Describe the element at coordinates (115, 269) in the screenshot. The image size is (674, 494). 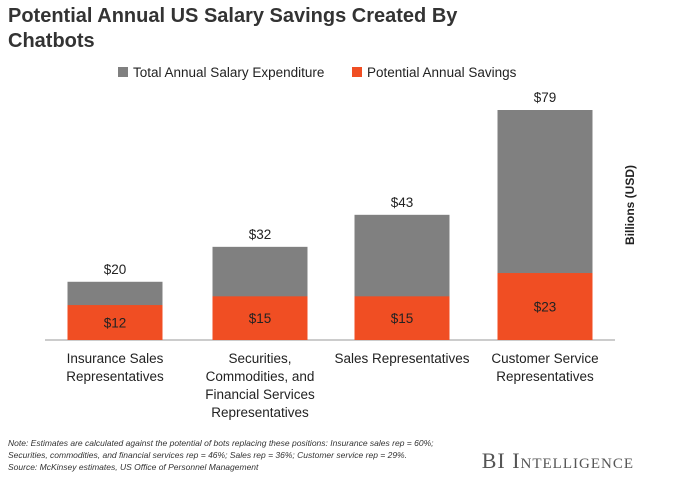
I see `value-label: $20` at that location.